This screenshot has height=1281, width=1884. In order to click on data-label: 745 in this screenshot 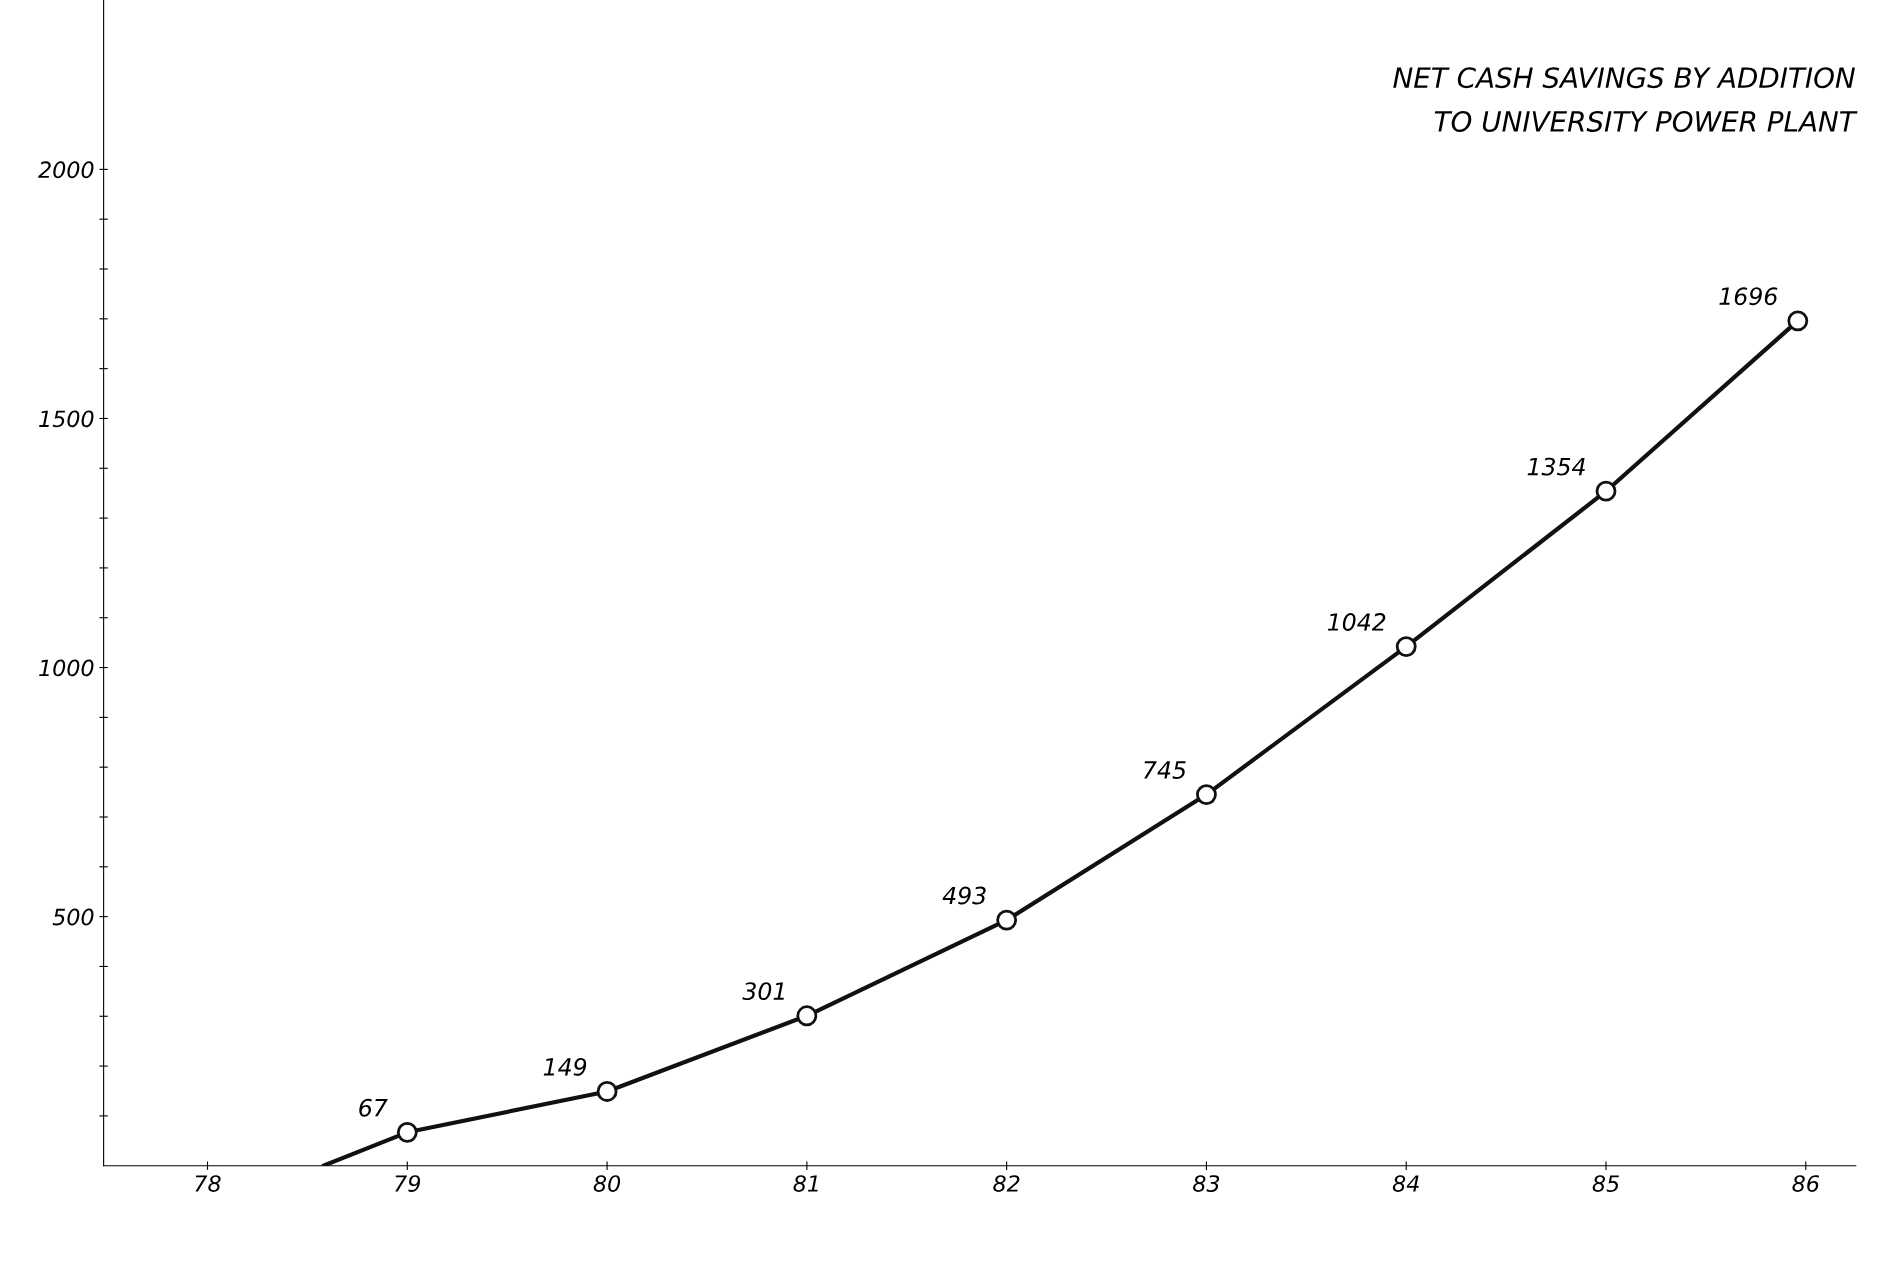, I will do `click(1165, 770)`.